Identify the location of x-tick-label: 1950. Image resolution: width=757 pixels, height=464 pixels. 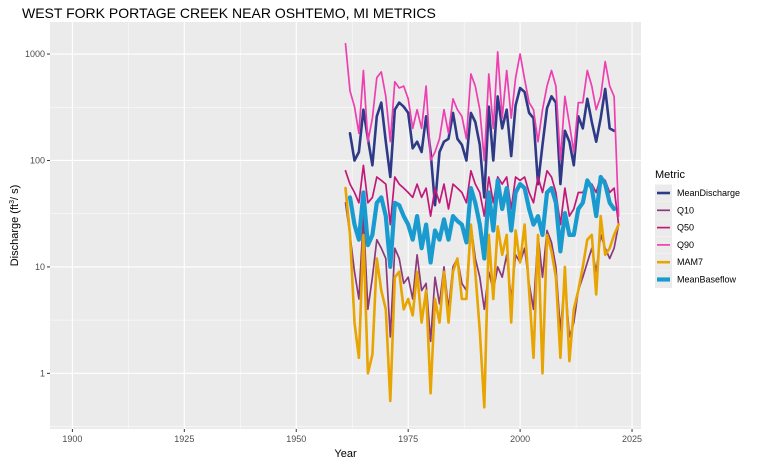
(296, 439).